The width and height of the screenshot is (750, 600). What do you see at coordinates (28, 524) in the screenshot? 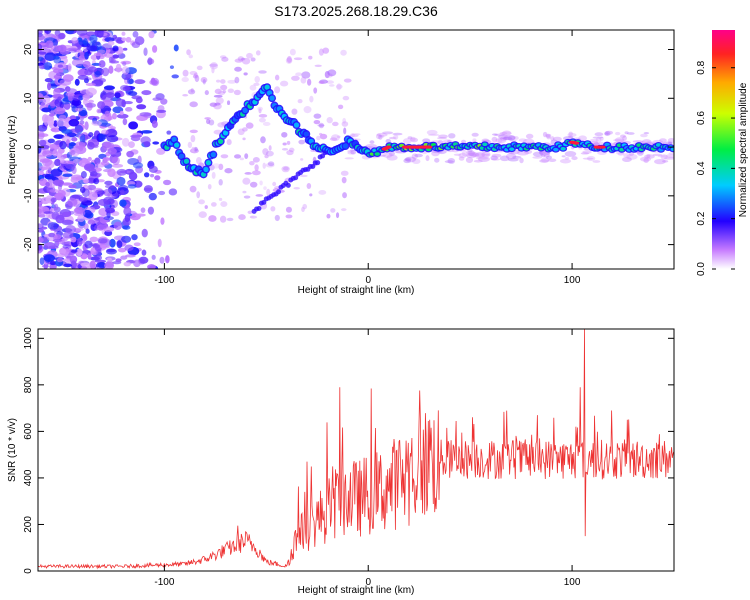
I see `y-tick-label: 200` at bounding box center [28, 524].